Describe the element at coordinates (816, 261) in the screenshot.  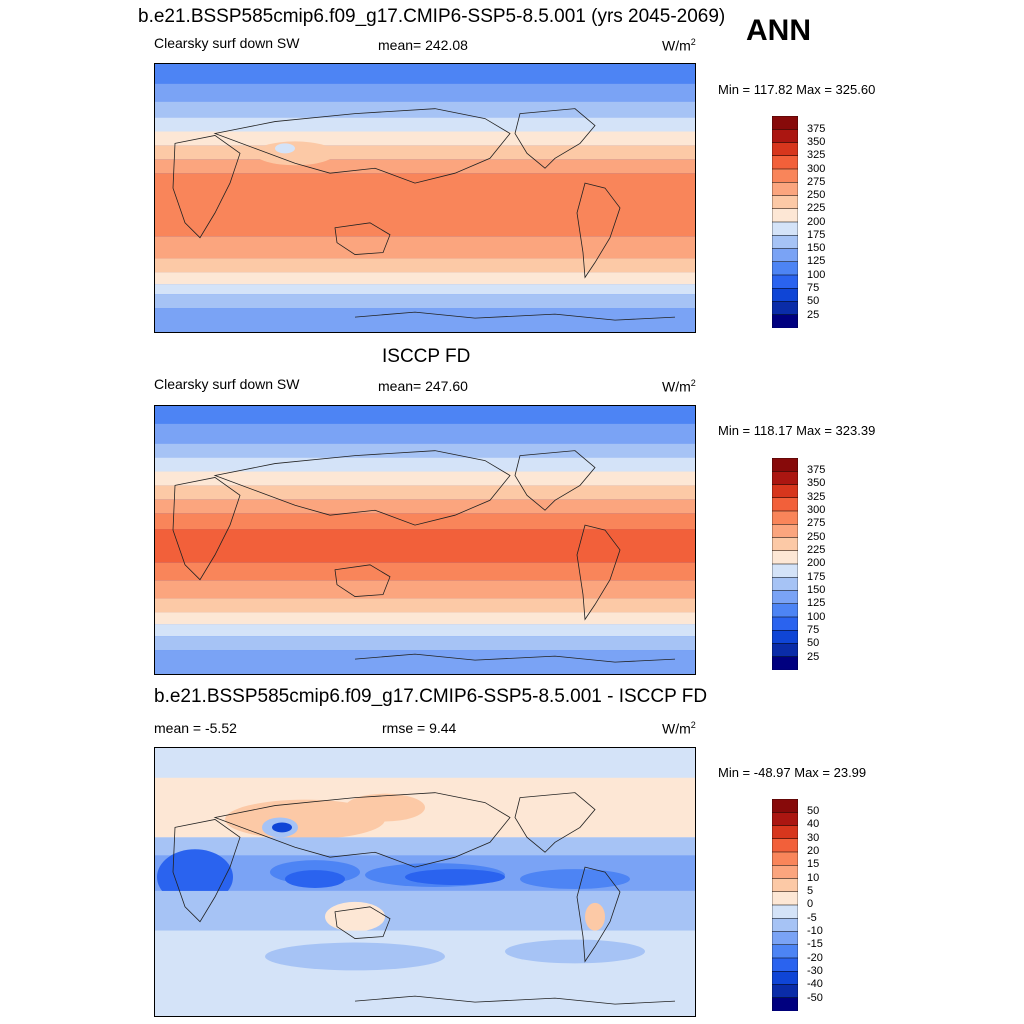
I see `panel1-cb-label: 125` at that location.